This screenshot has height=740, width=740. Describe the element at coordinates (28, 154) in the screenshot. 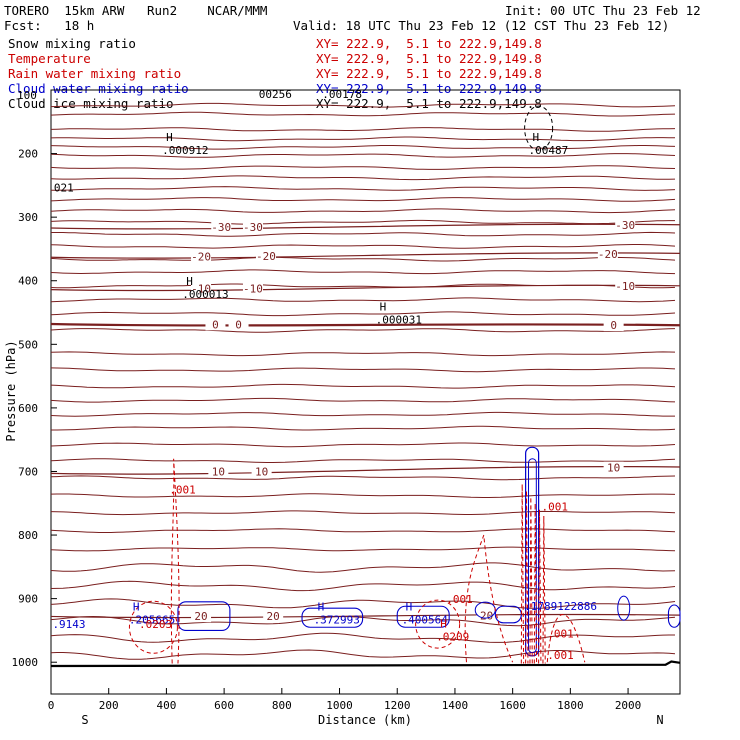

I see `y-tick-label: 200` at that location.